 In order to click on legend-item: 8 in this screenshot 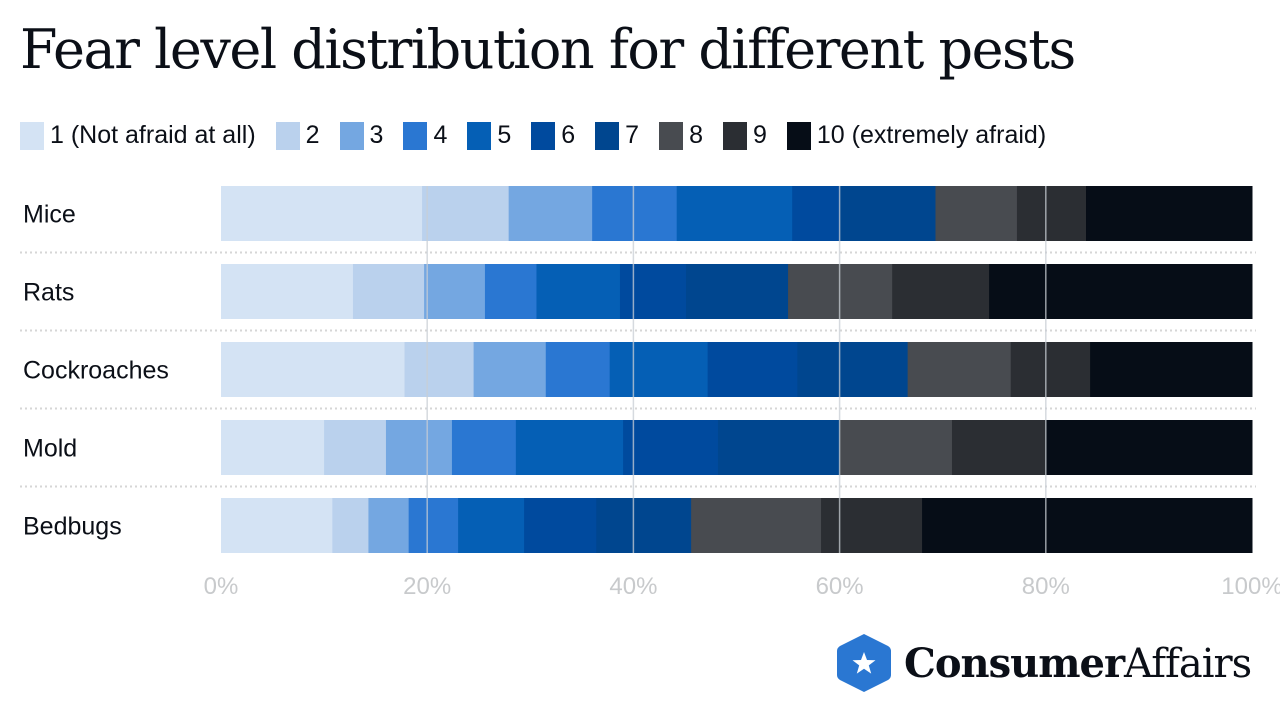, I will do `click(681, 135)`.